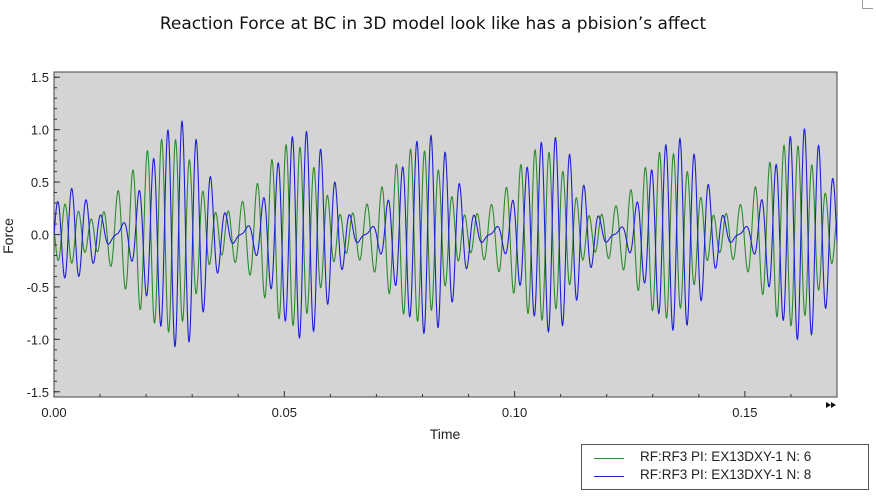  I want to click on y-tick-label: -1.5, so click(38, 392).